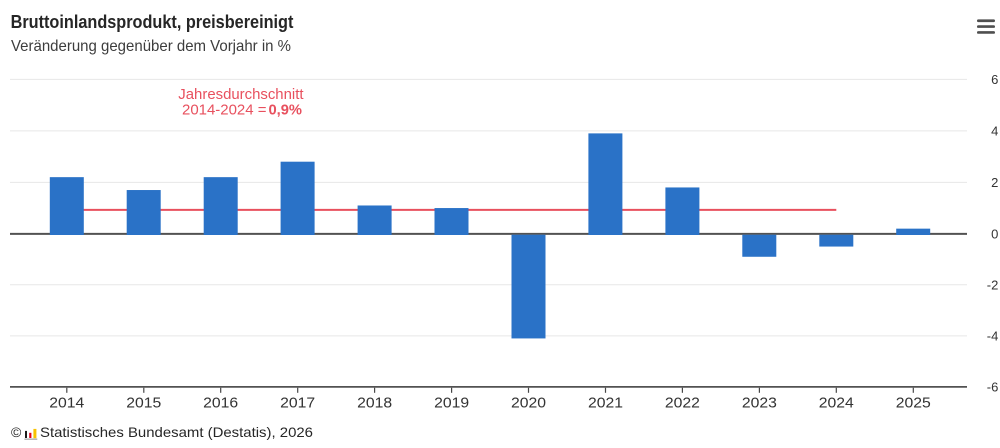 Image resolution: width=1000 pixels, height=448 pixels. I want to click on svg-text: 0,9%, so click(285, 111).